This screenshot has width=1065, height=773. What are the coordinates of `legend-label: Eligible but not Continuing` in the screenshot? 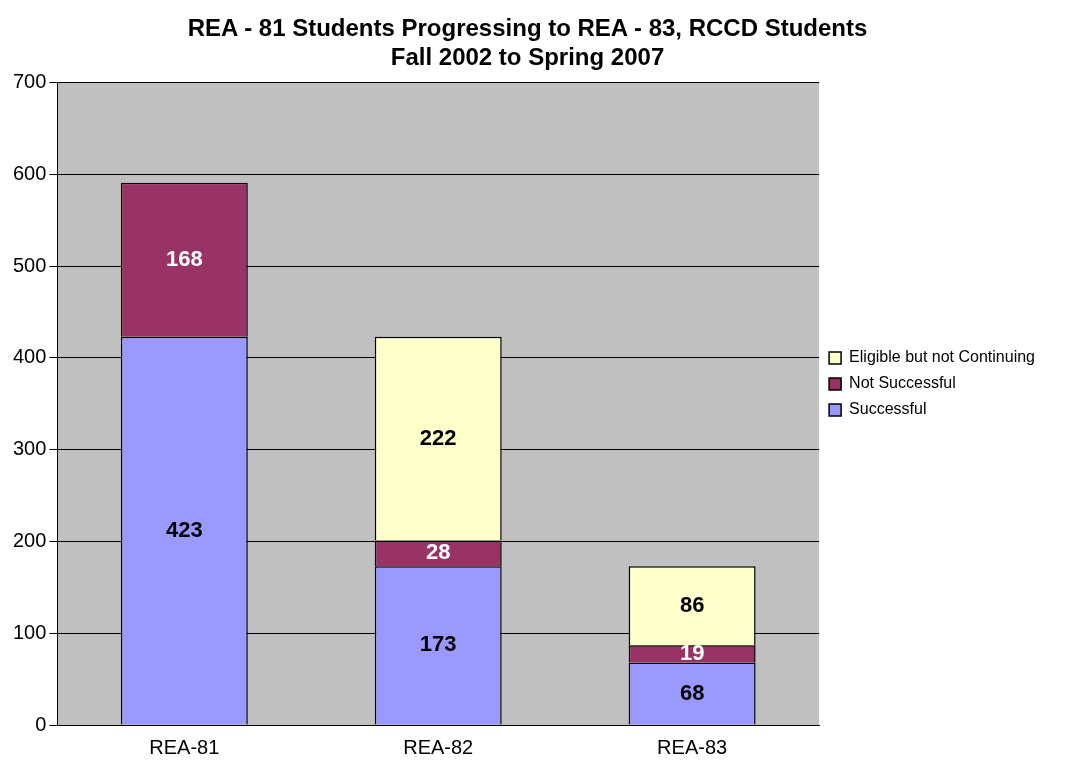 It's located at (942, 357).